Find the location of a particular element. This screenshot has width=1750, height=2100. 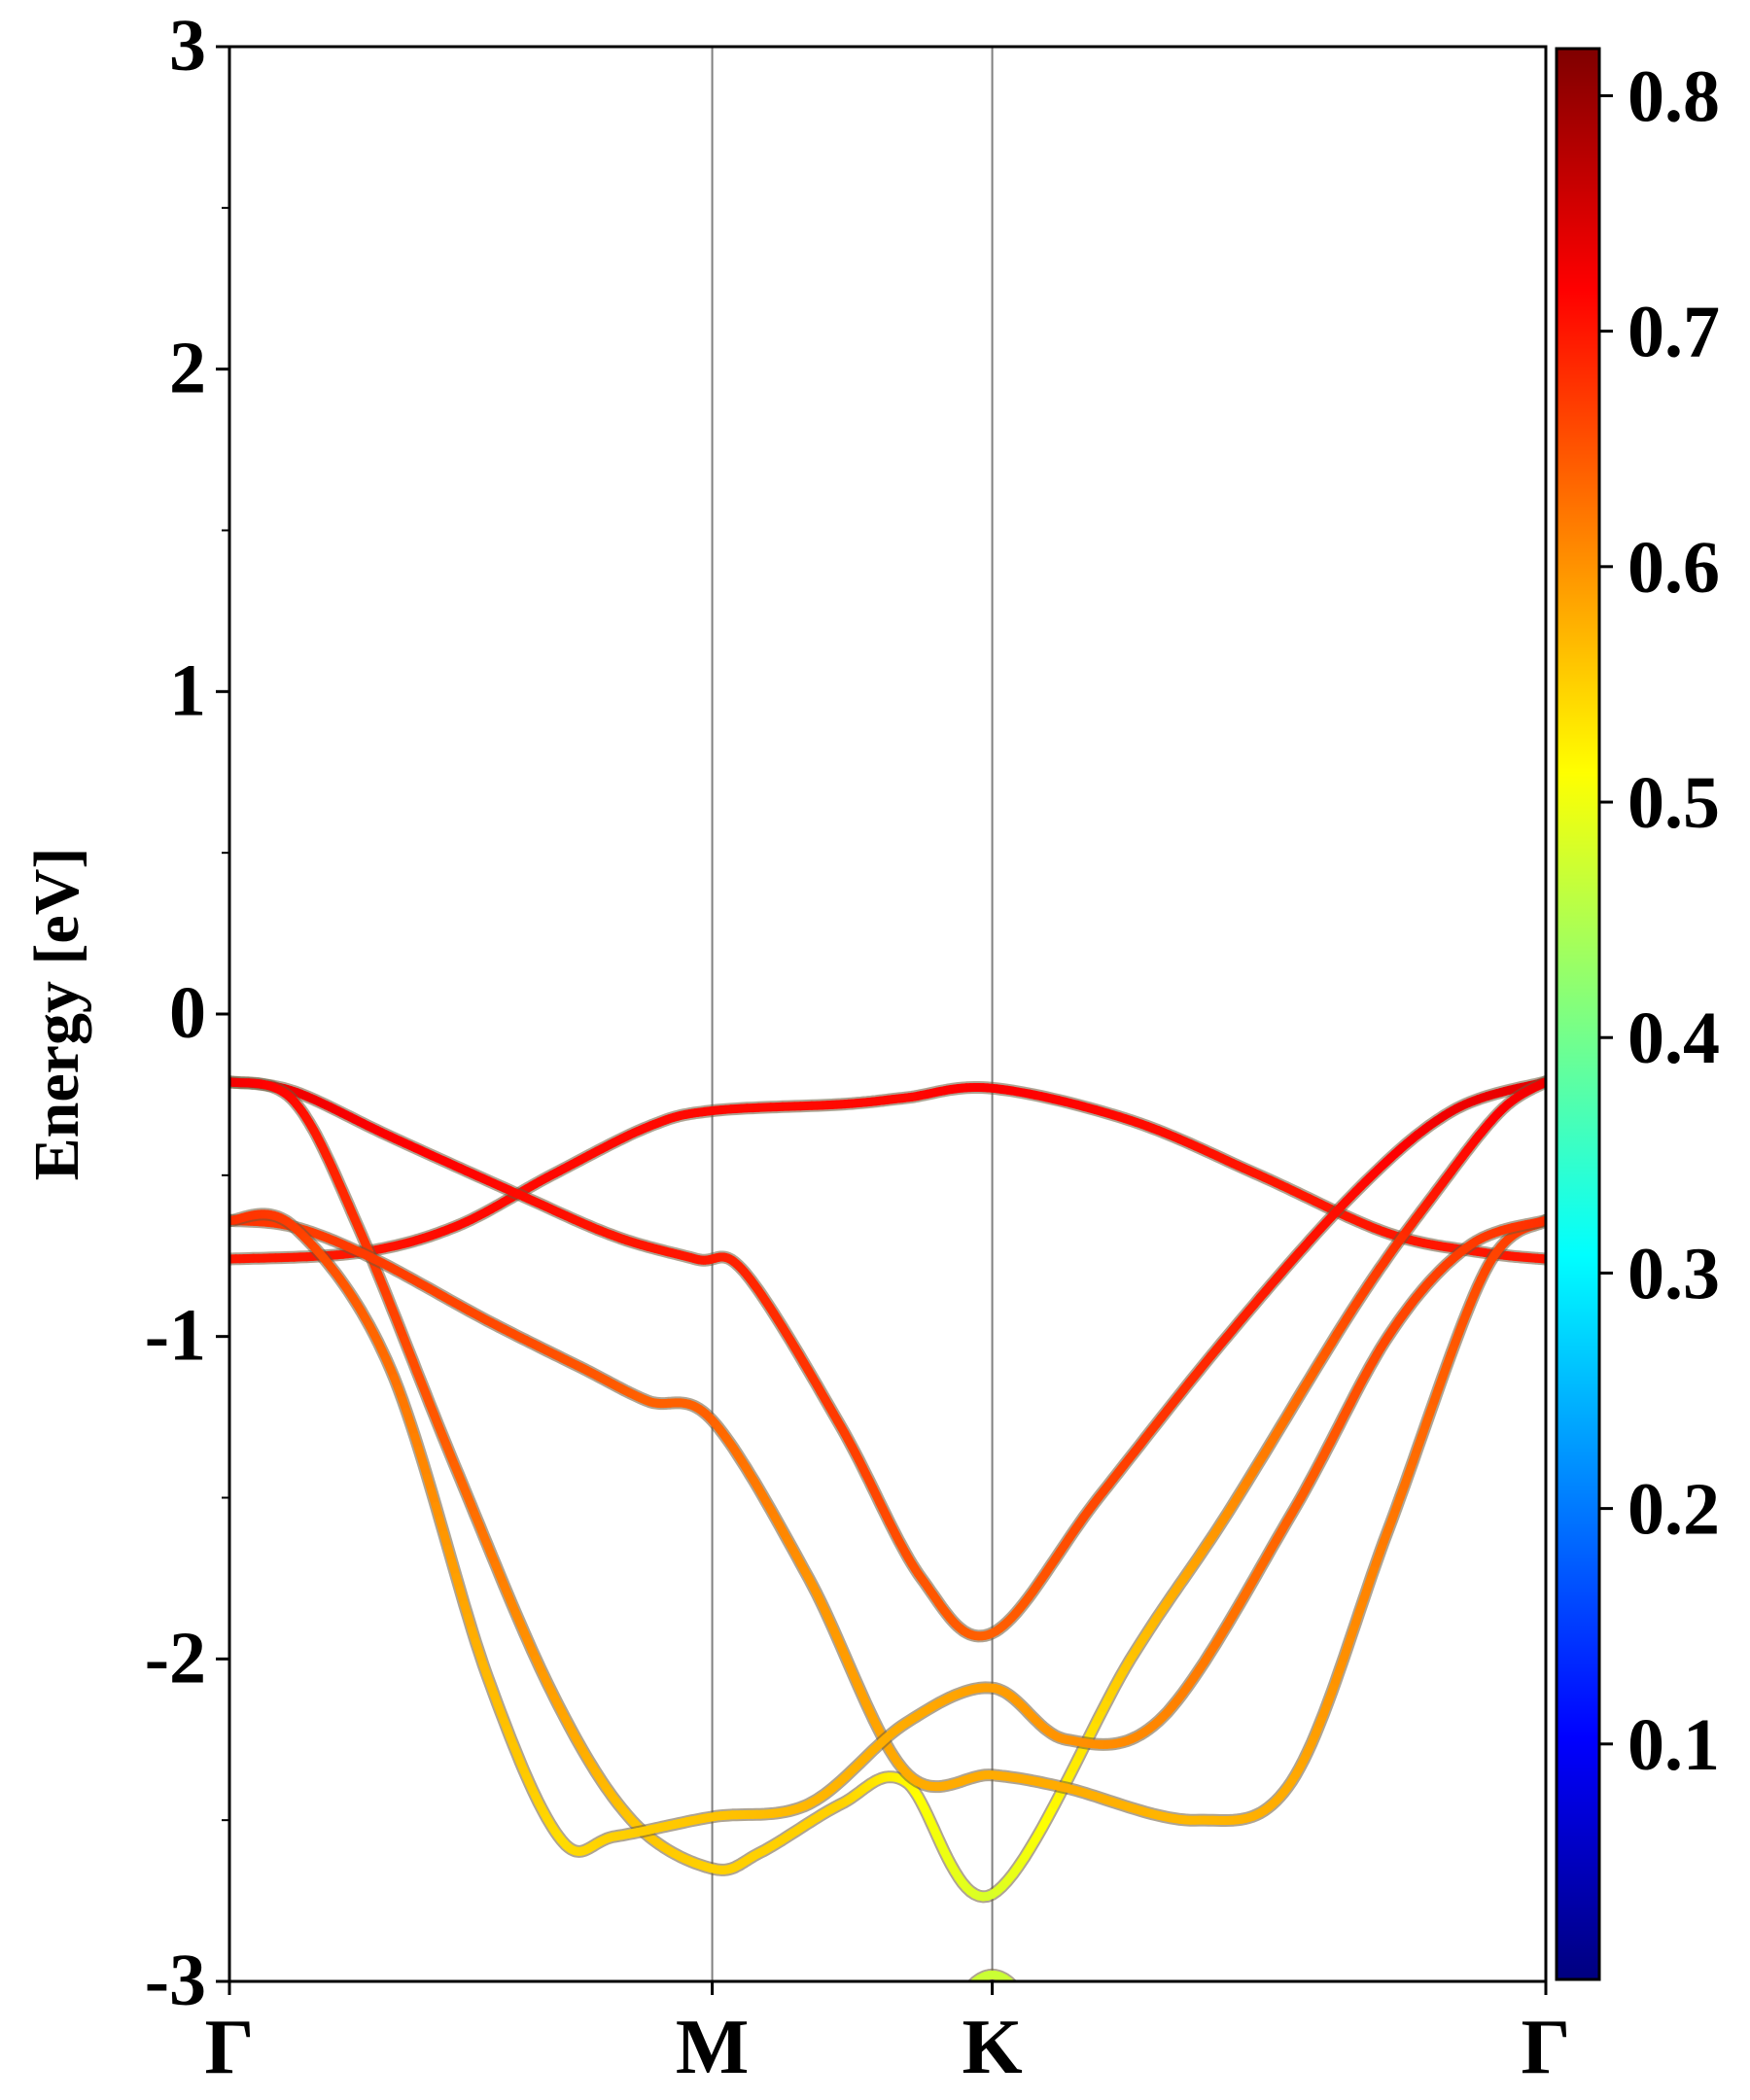

x-tick-label: K is located at coordinates (992, 2047).